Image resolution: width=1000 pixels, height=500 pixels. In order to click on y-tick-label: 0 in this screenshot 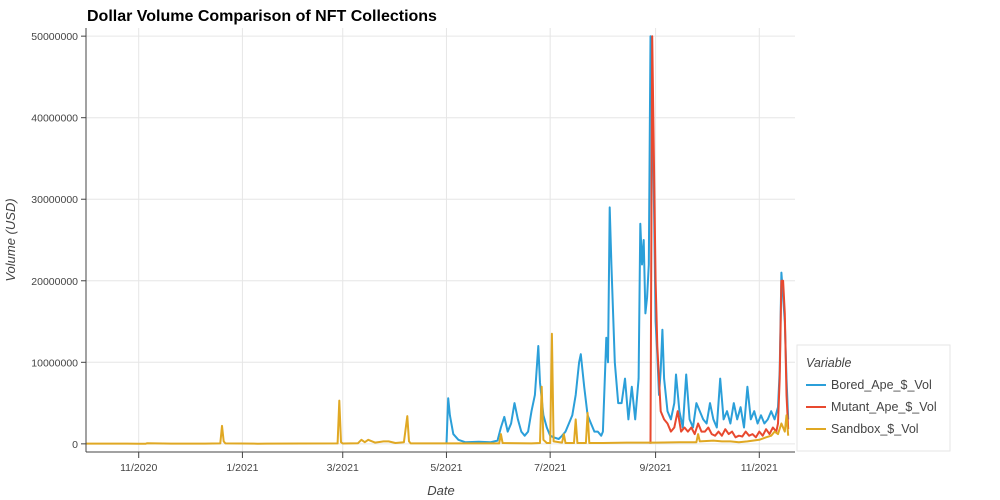, I will do `click(75, 445)`.